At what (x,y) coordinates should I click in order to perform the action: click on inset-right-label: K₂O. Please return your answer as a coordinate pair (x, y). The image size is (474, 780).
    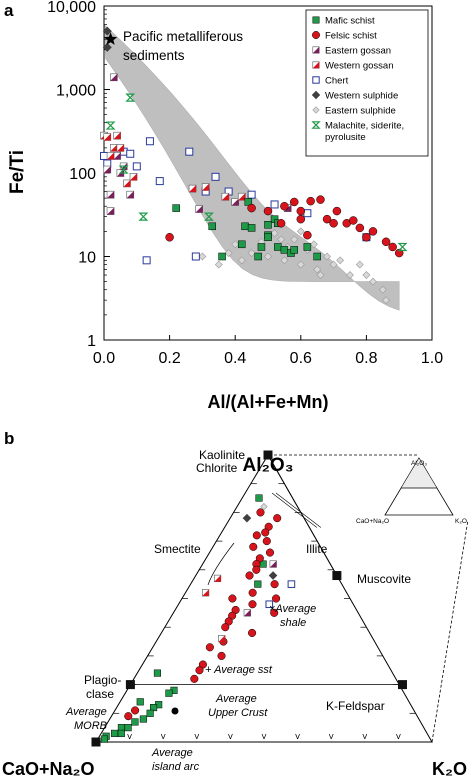
    Looking at the image, I should click on (461, 521).